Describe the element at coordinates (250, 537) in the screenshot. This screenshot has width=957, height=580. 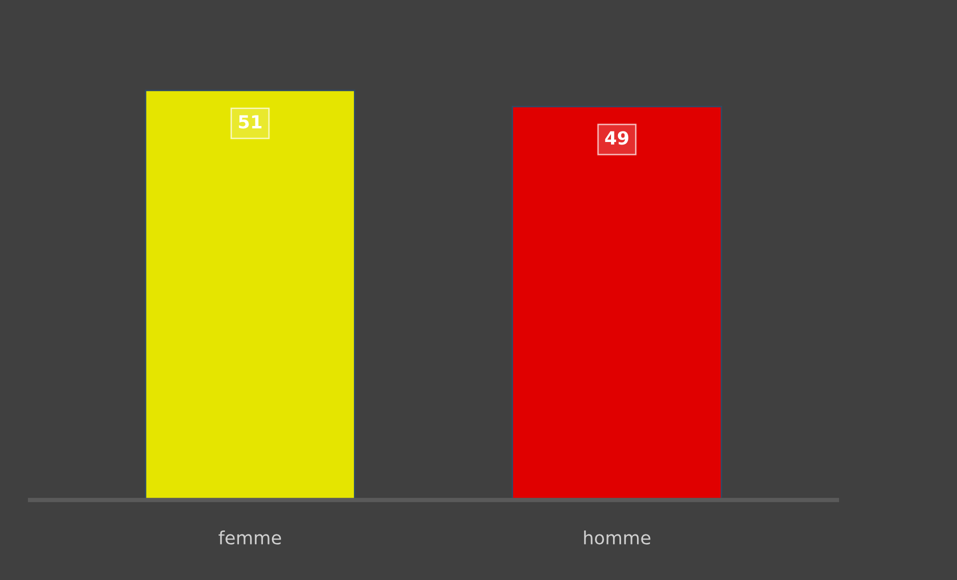
I see `x-tick-label: femme` at that location.